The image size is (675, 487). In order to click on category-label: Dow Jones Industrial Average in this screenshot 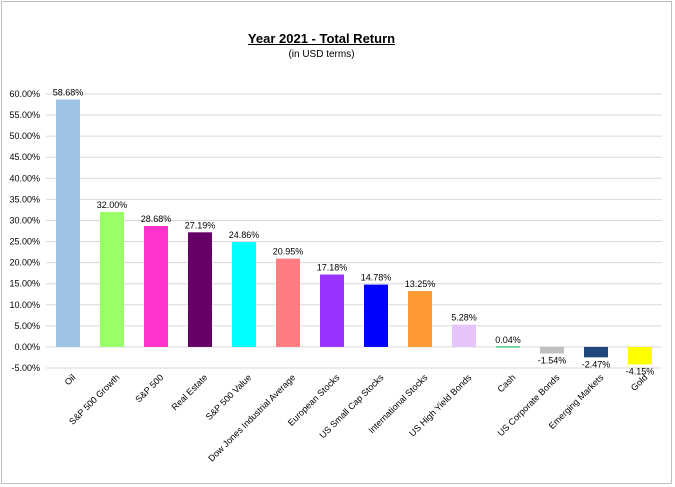, I will do `click(251, 417)`.